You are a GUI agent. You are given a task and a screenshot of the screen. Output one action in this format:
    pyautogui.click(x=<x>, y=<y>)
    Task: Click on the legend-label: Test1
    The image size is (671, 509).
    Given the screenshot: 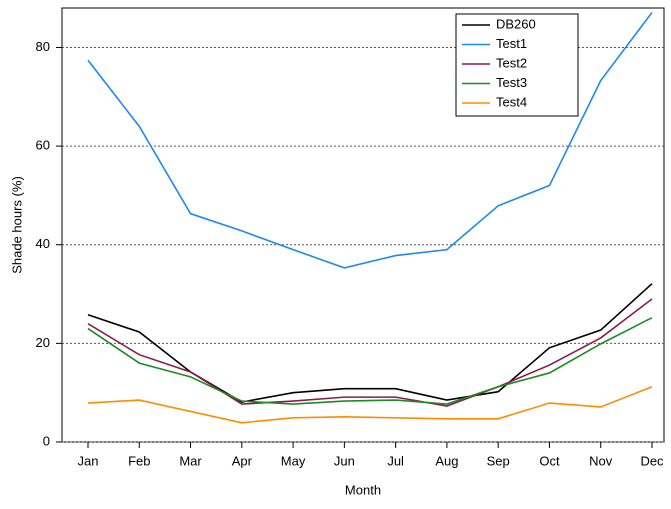 What is the action you would take?
    pyautogui.click(x=511, y=43)
    